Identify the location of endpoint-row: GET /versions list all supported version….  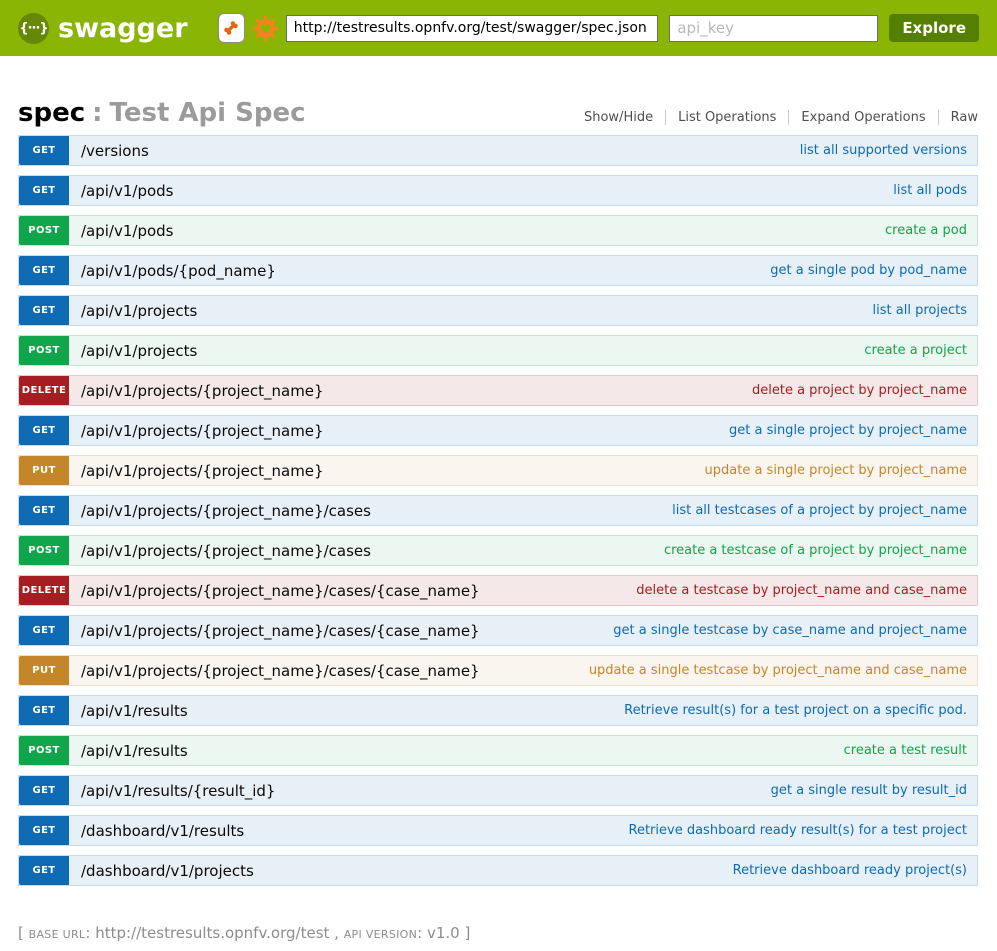
(498, 150).